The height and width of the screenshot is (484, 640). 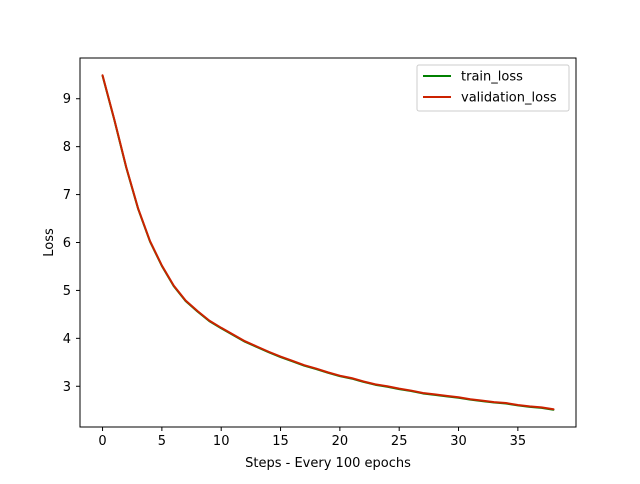 I want to click on x-tick-label: 15, so click(x=280, y=441).